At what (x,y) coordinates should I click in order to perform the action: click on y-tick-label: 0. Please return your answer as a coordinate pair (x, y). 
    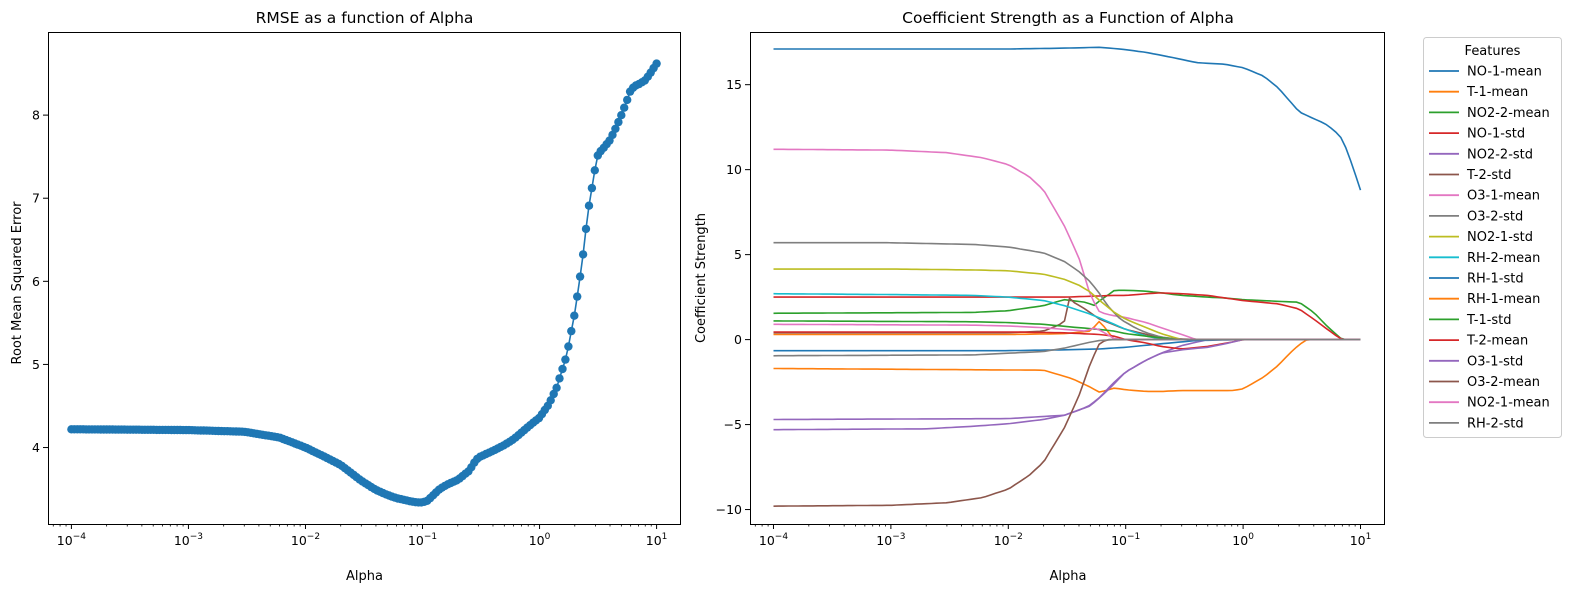
    Looking at the image, I should click on (738, 339).